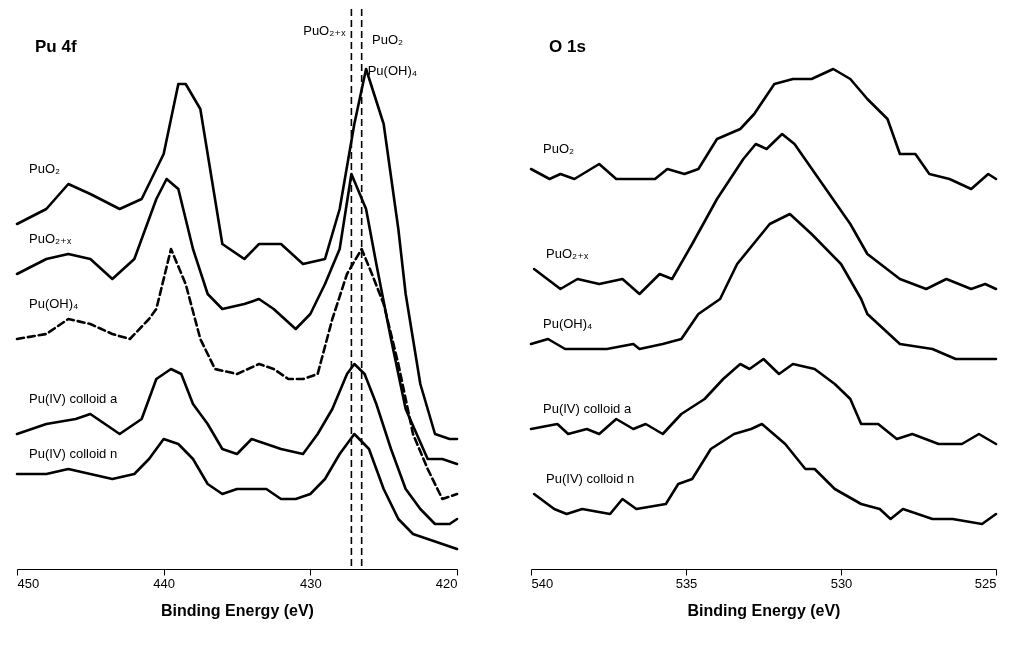 The image size is (1032, 659). Describe the element at coordinates (686, 583) in the screenshot. I see `x-tick-label: 535` at that location.